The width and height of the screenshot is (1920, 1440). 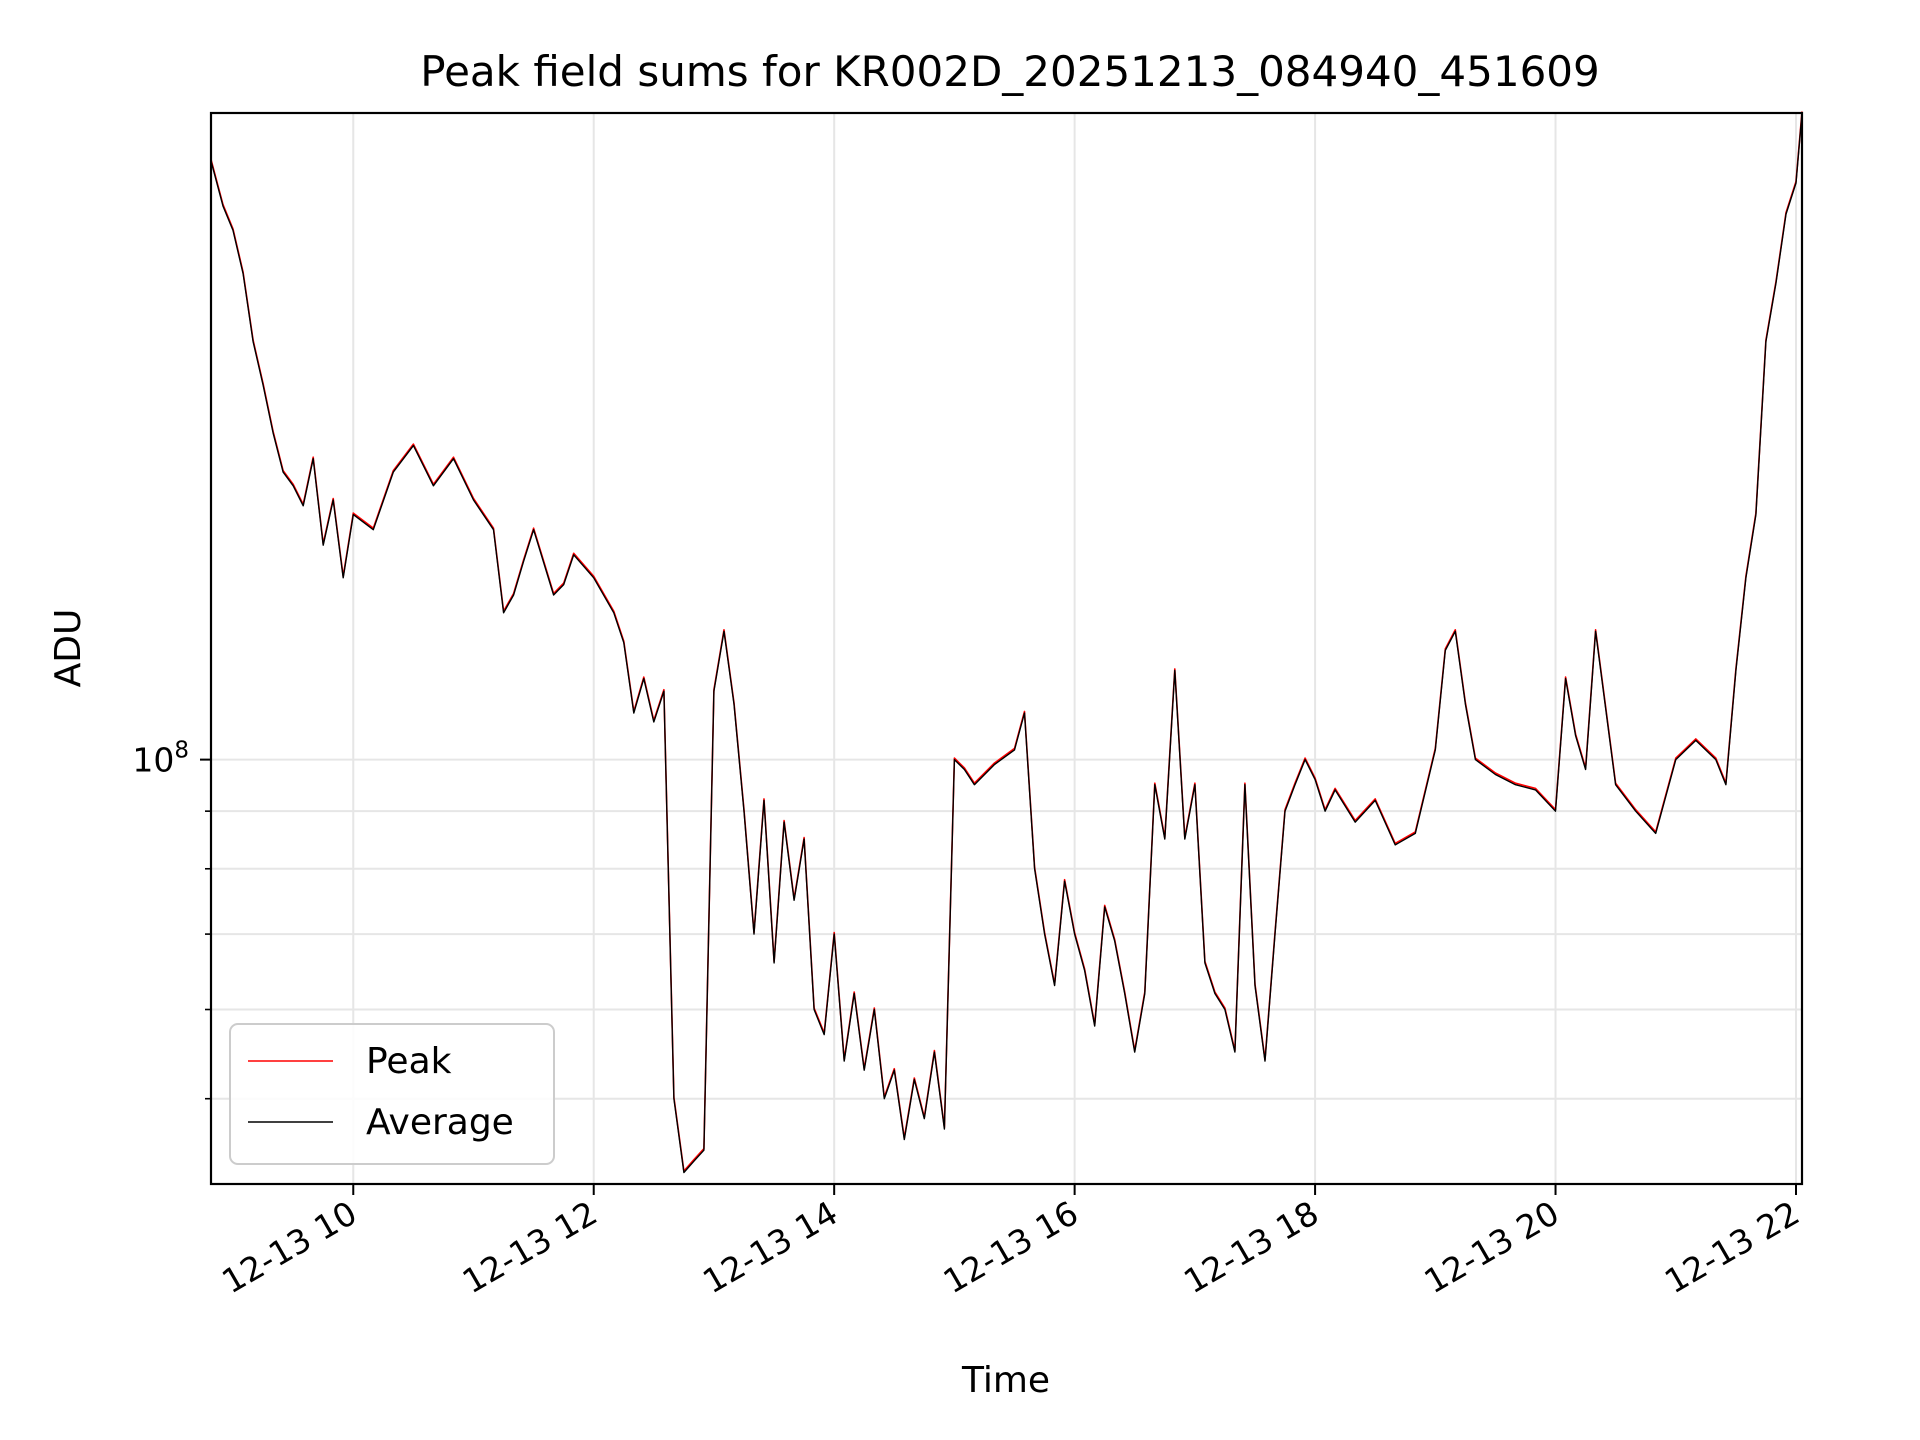 What do you see at coordinates (68, 648) in the screenshot?
I see `y-axis-label: ADU` at bounding box center [68, 648].